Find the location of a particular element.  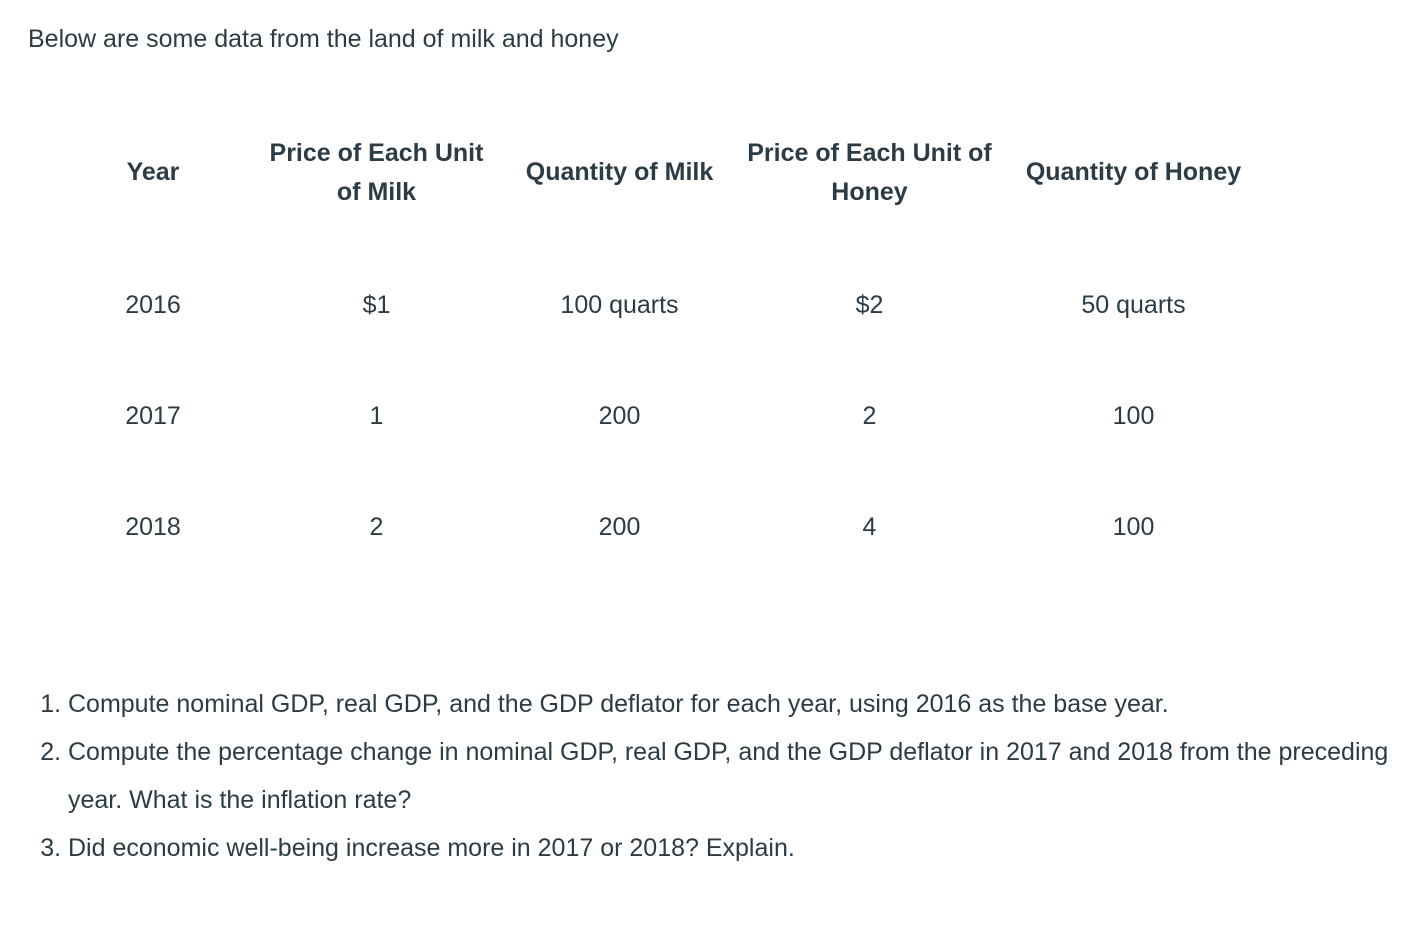

column-header-price-milk: Price of Each Unit of Milk is located at coordinates (376, 172).